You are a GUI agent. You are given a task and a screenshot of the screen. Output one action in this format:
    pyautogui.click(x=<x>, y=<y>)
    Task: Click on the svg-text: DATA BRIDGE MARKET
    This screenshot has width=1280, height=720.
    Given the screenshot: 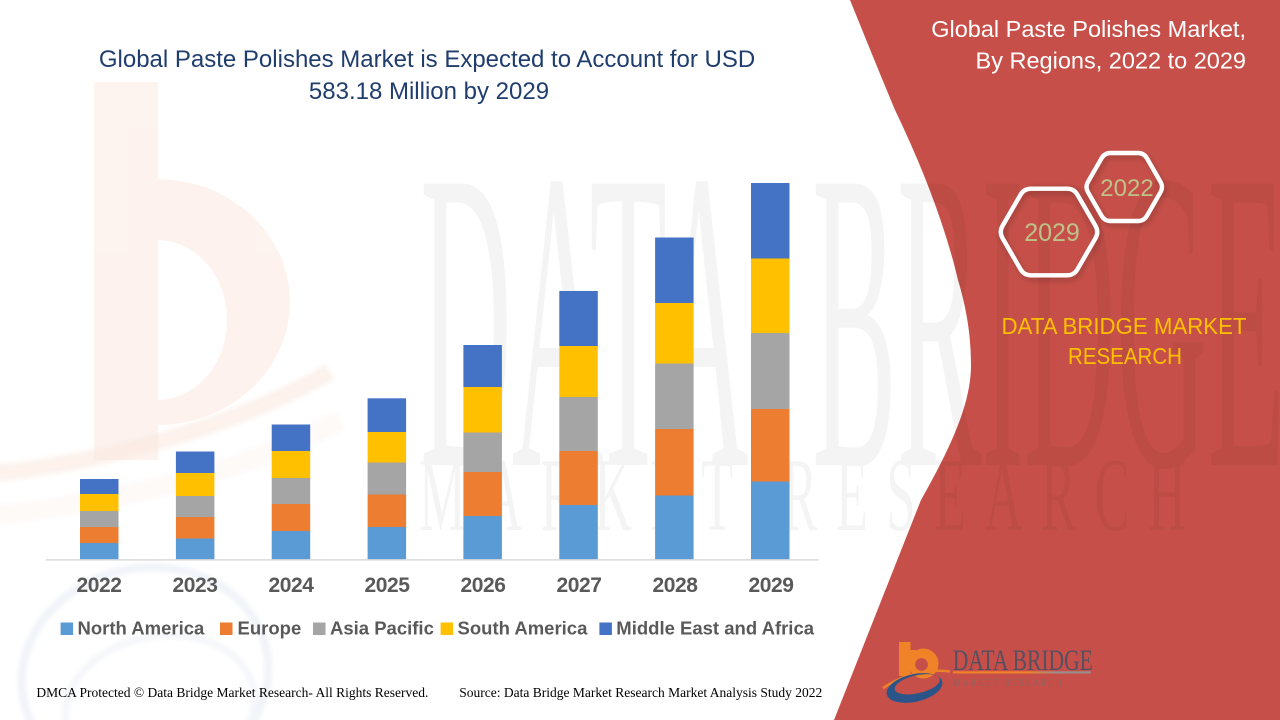 What is the action you would take?
    pyautogui.click(x=1124, y=326)
    